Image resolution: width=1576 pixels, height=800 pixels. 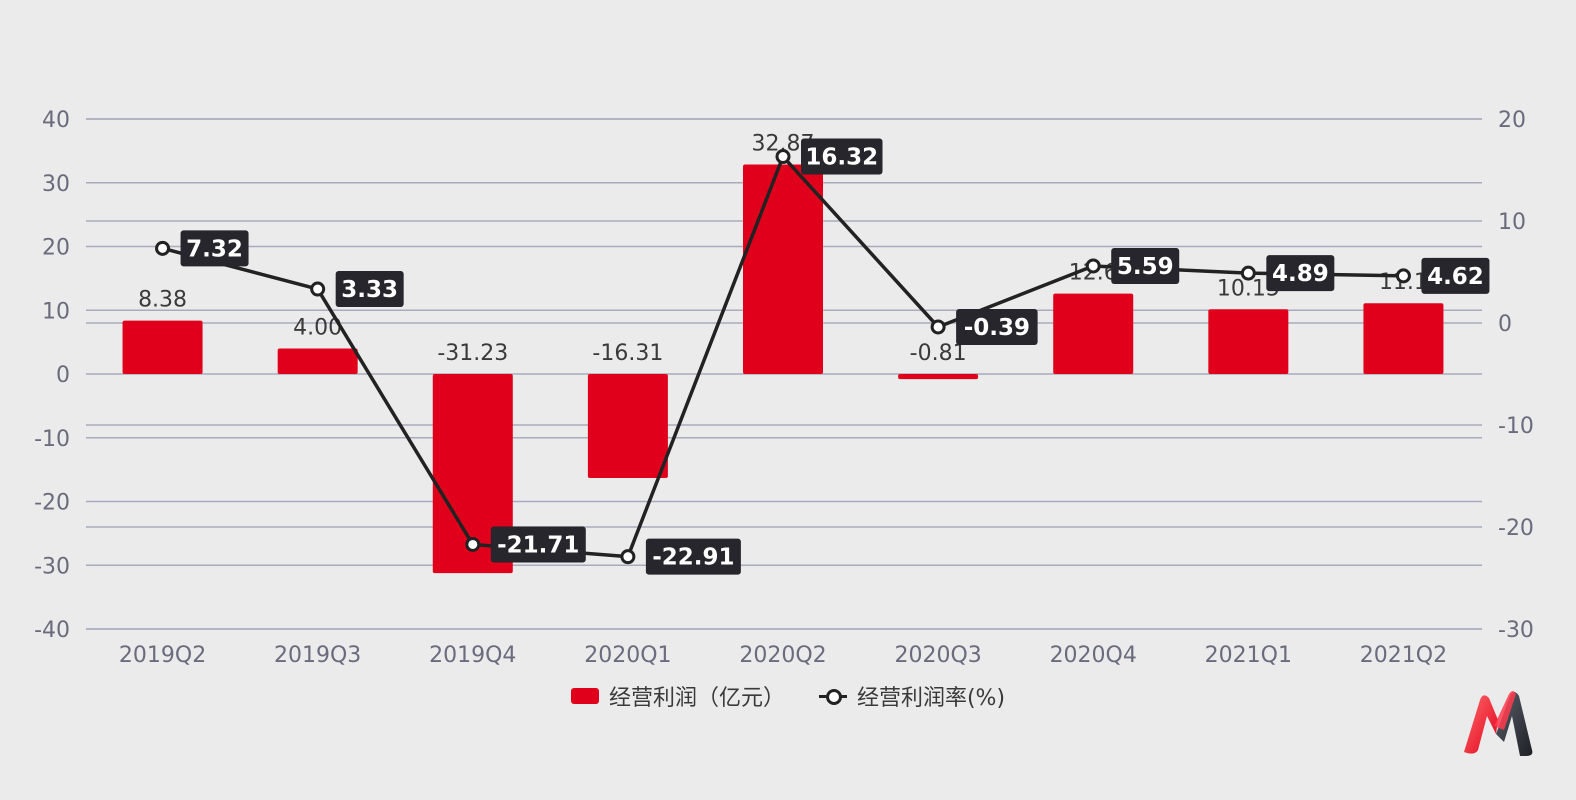 I want to click on x-tick-label: 2019Q2, so click(x=162, y=655).